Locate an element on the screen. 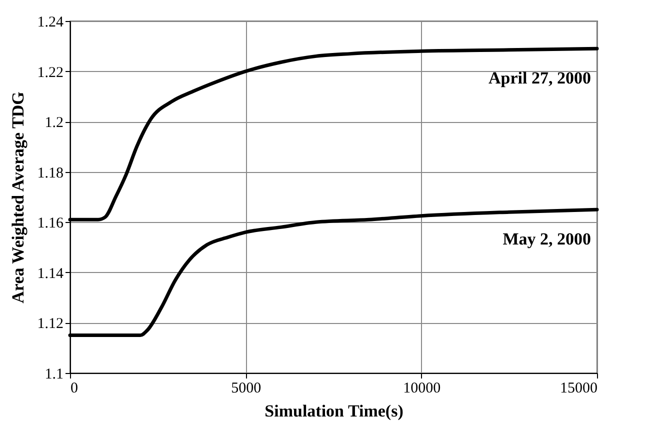  y-tick-label: 1.12 is located at coordinates (50, 324).